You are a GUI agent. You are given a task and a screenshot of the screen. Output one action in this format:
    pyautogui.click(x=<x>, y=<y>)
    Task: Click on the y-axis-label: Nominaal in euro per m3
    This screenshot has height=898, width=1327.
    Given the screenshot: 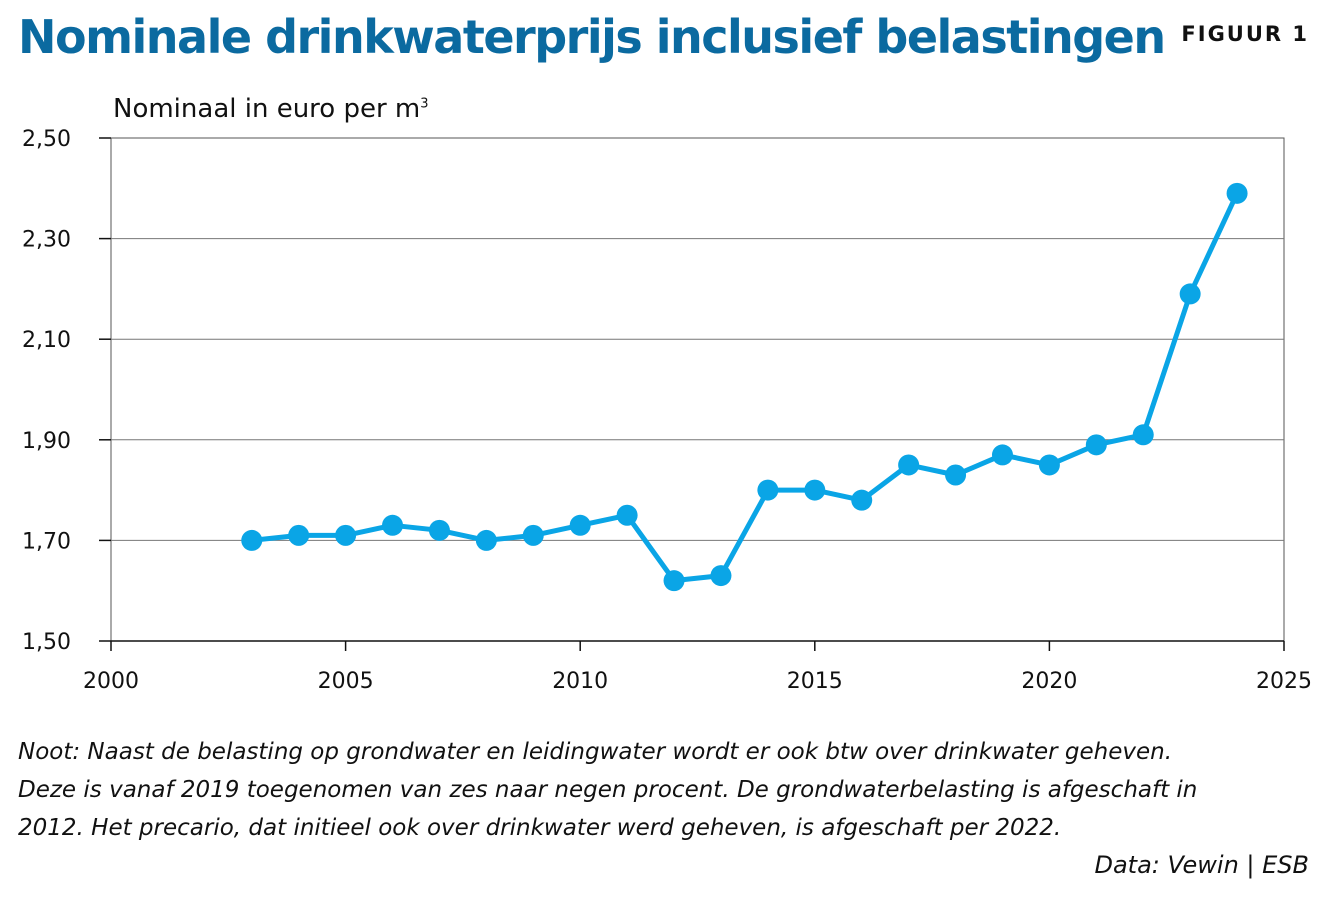 What is the action you would take?
    pyautogui.click(x=271, y=109)
    